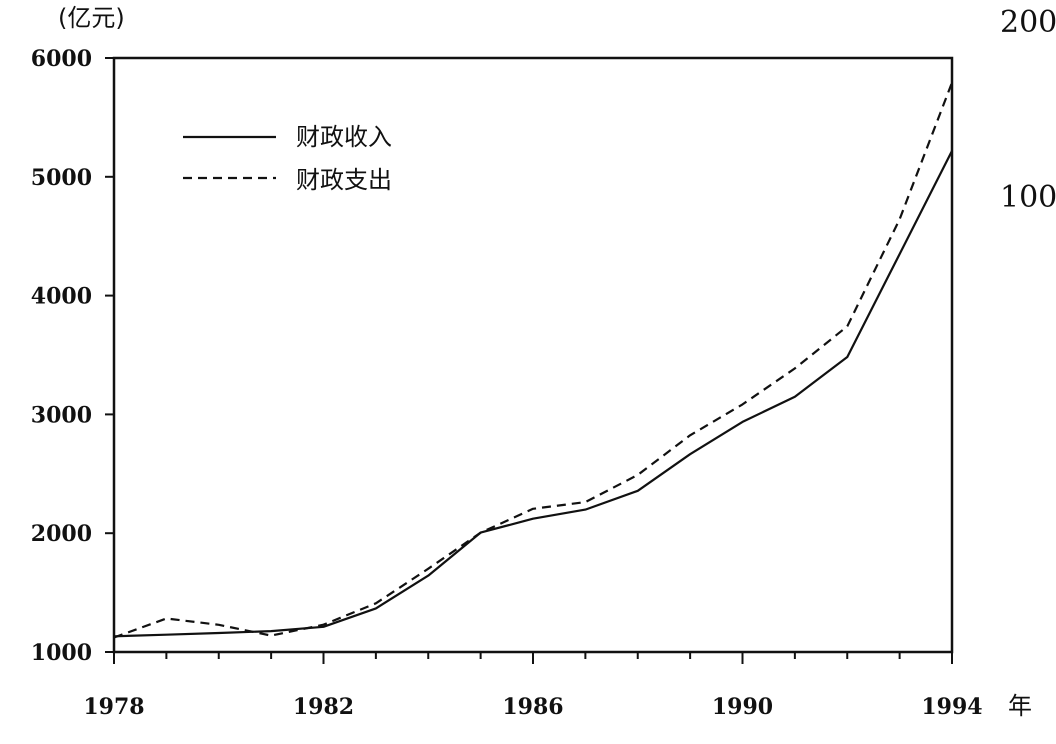 This screenshot has width=1056, height=744. I want to click on y-tick-label-2000: 2000, so click(61, 534).